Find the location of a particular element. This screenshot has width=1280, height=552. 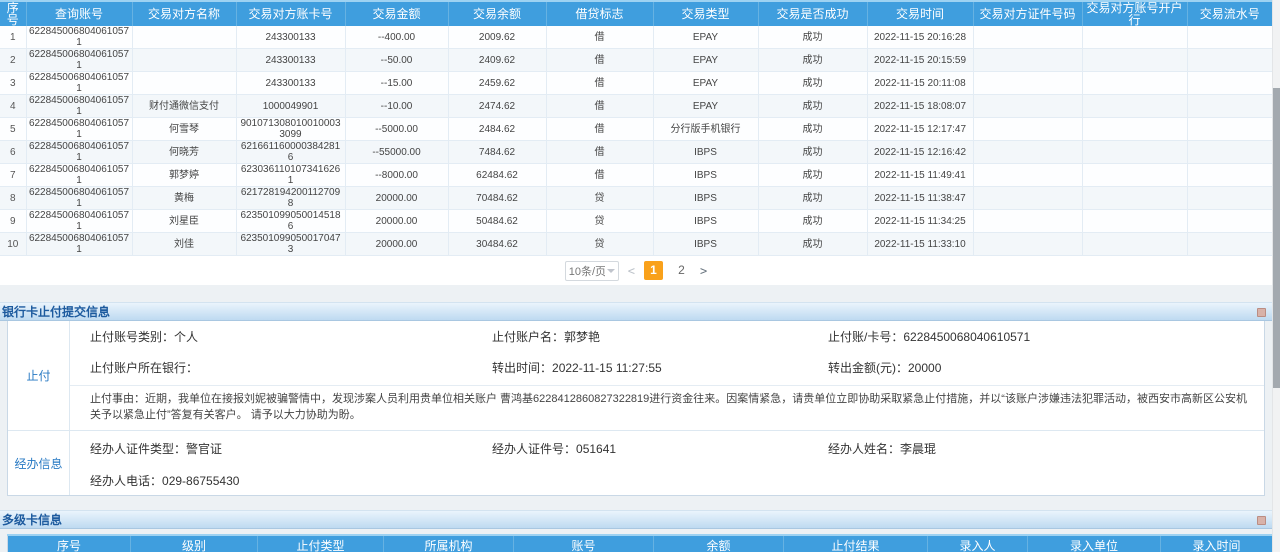

field-transfer-amount: 转出金额(元)：20000 is located at coordinates (1046, 367).